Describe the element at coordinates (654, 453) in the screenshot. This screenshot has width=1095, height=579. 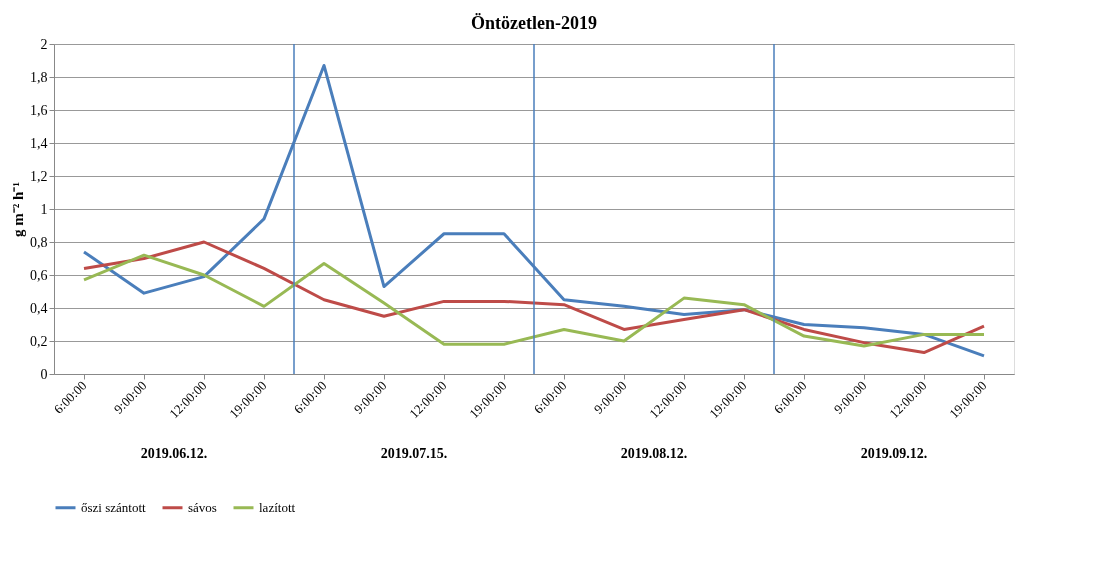
I see `text: 2019.08.12.` at that location.